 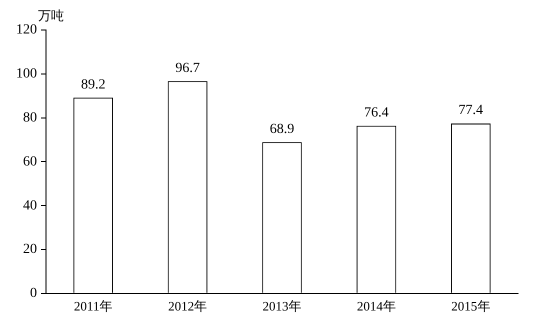 I want to click on x-tick-label: 2015年, so click(x=470, y=306).